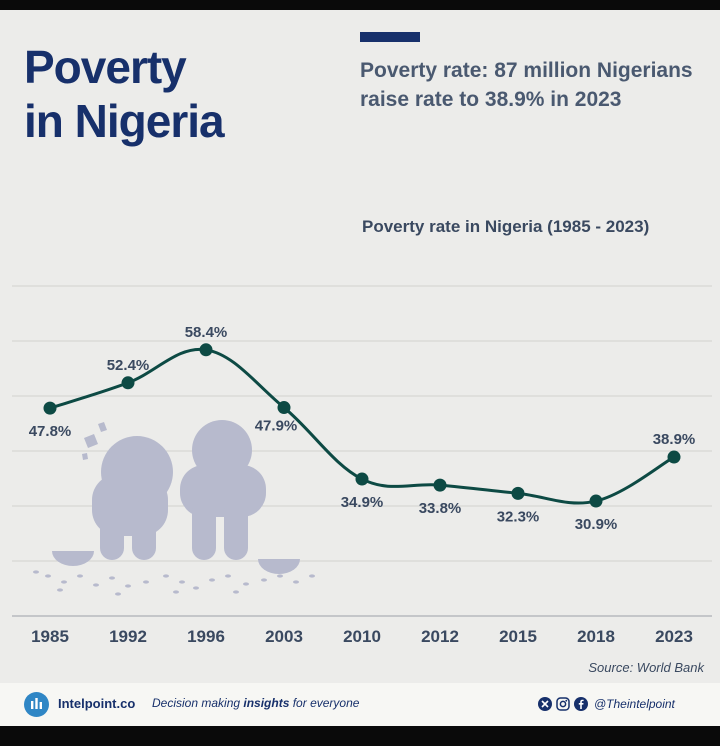 Image resolution: width=720 pixels, height=746 pixels. What do you see at coordinates (360, 736) in the screenshot?
I see `bottom-border` at bounding box center [360, 736].